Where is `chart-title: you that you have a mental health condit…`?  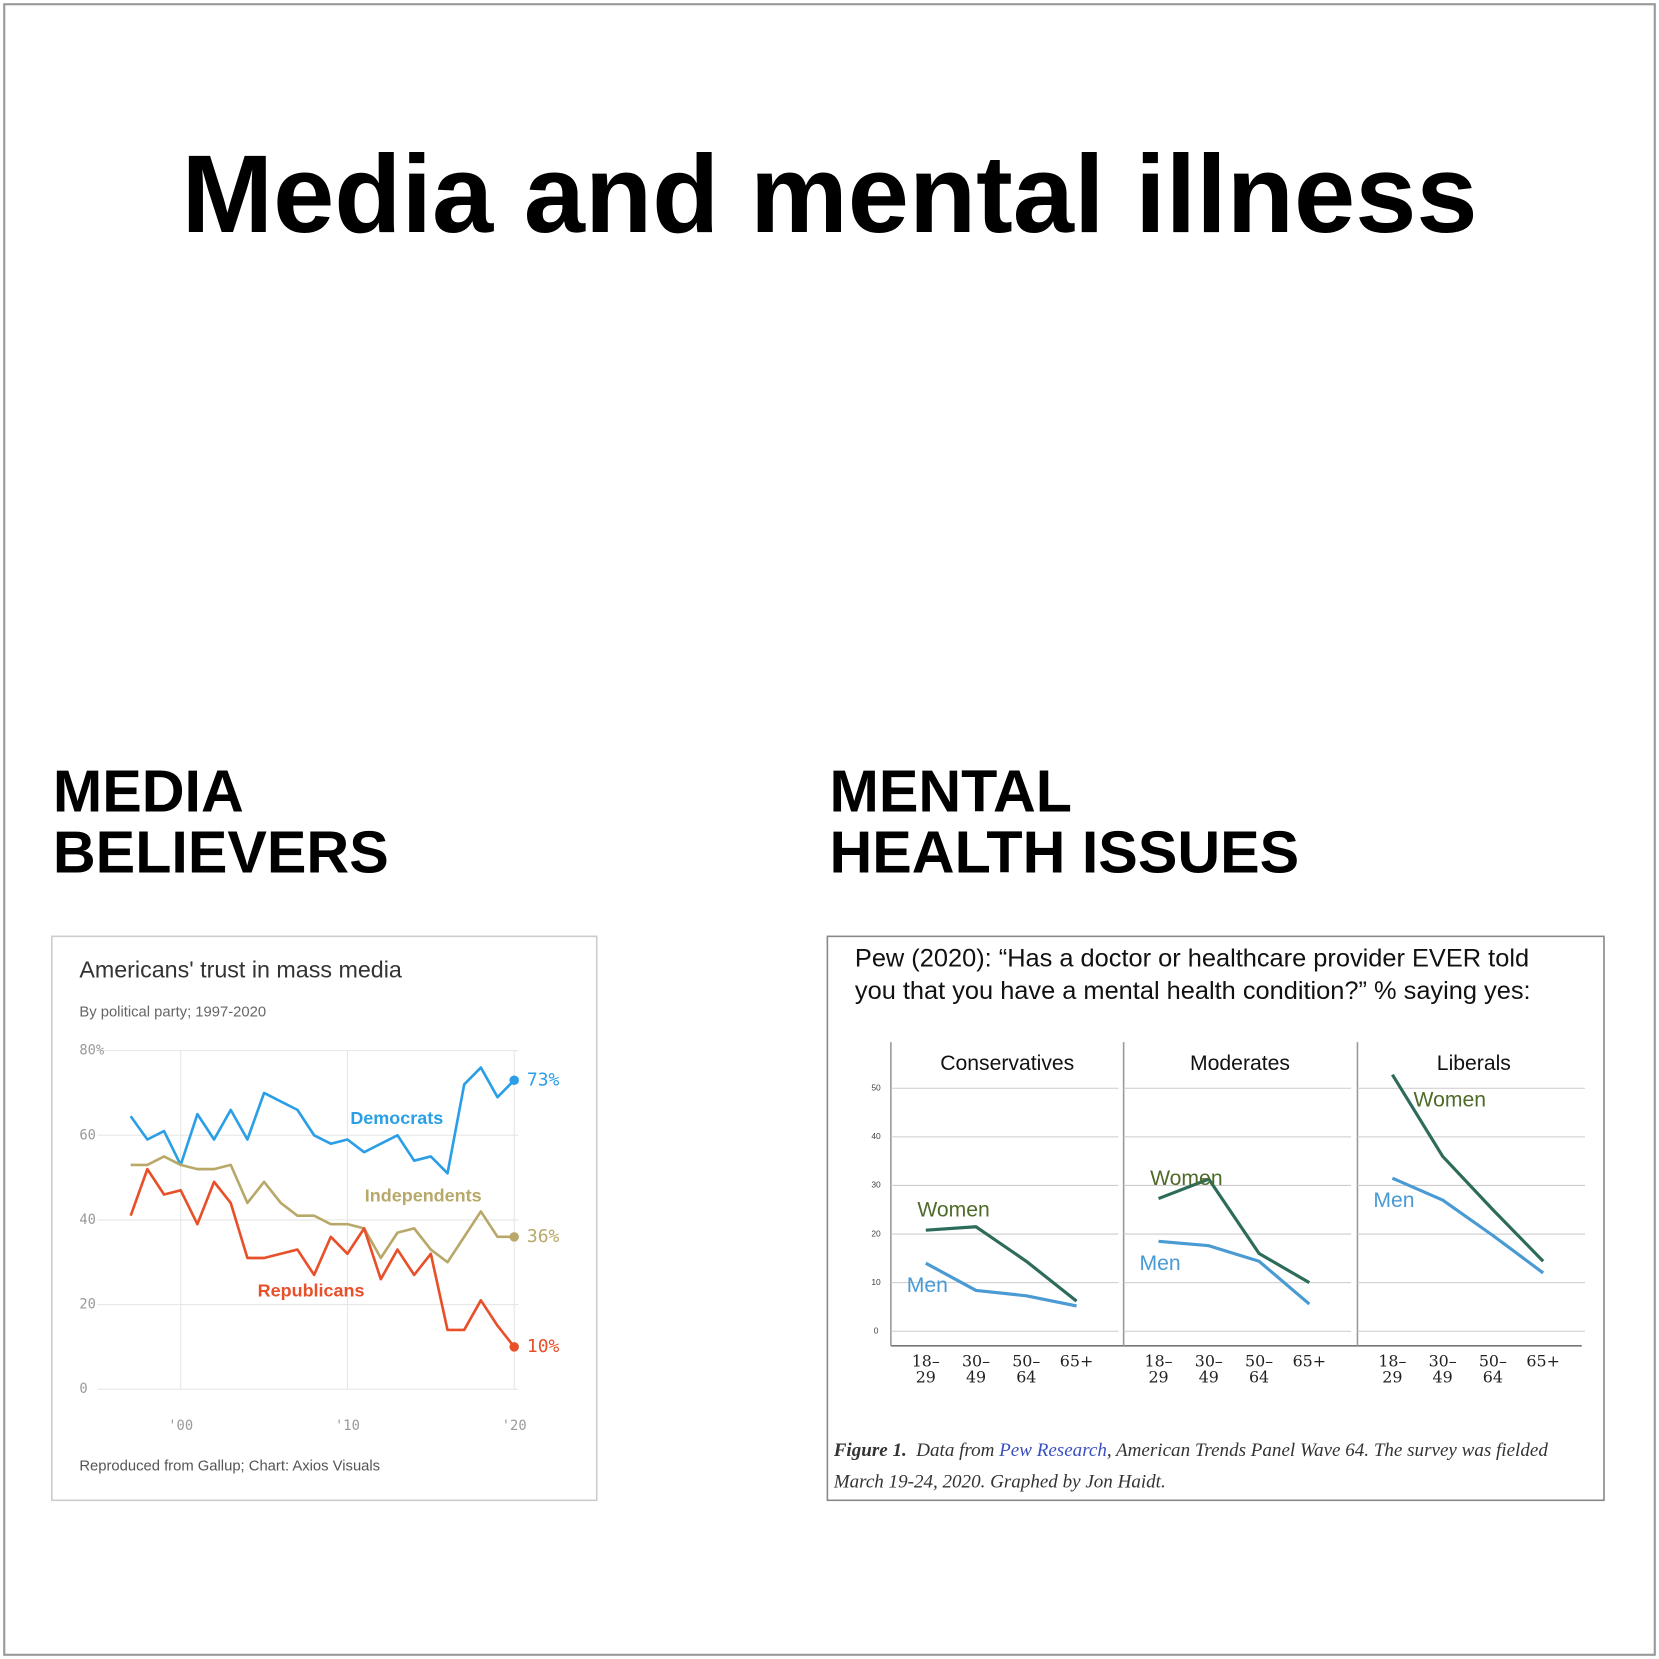
chart-title: you that you have a mental health condit… is located at coordinates (1193, 991).